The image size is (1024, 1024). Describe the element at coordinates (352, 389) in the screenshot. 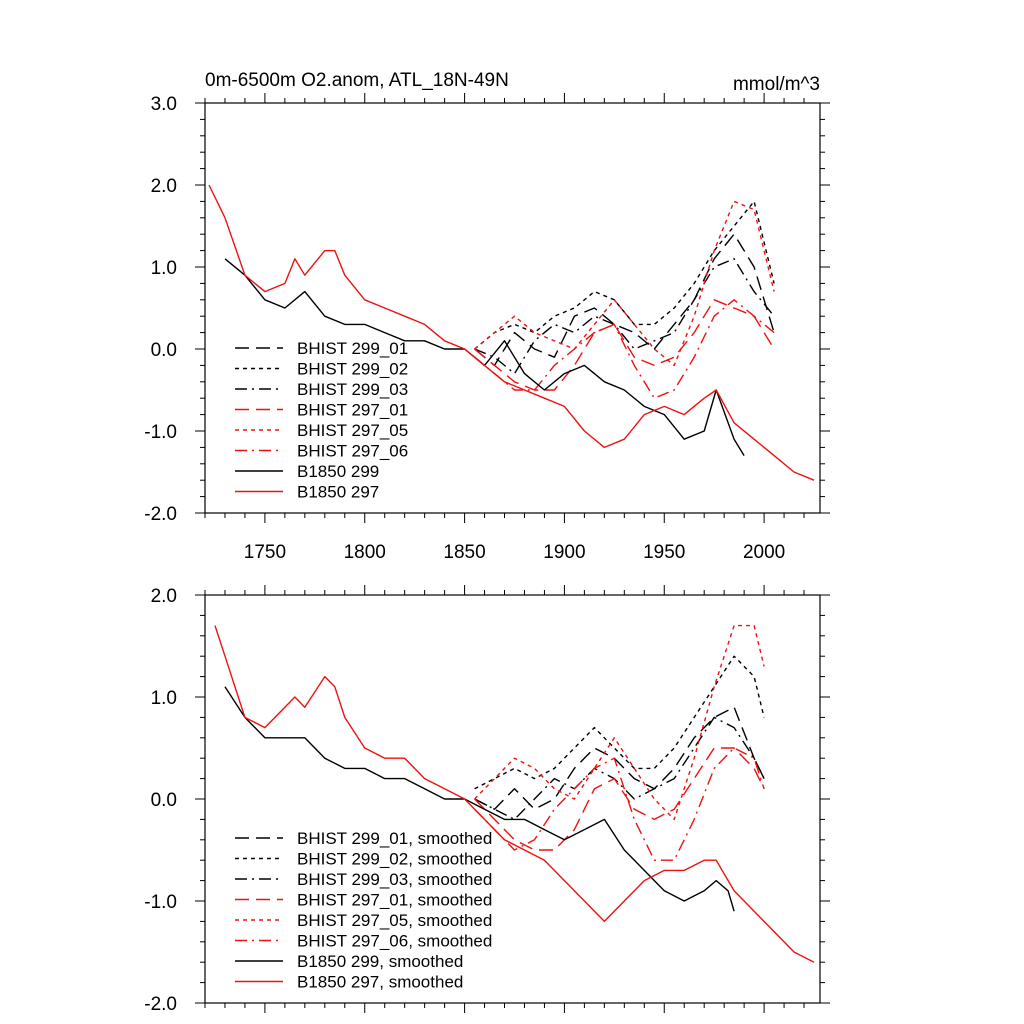

I see `legend-label: BHIST 299_03` at that location.